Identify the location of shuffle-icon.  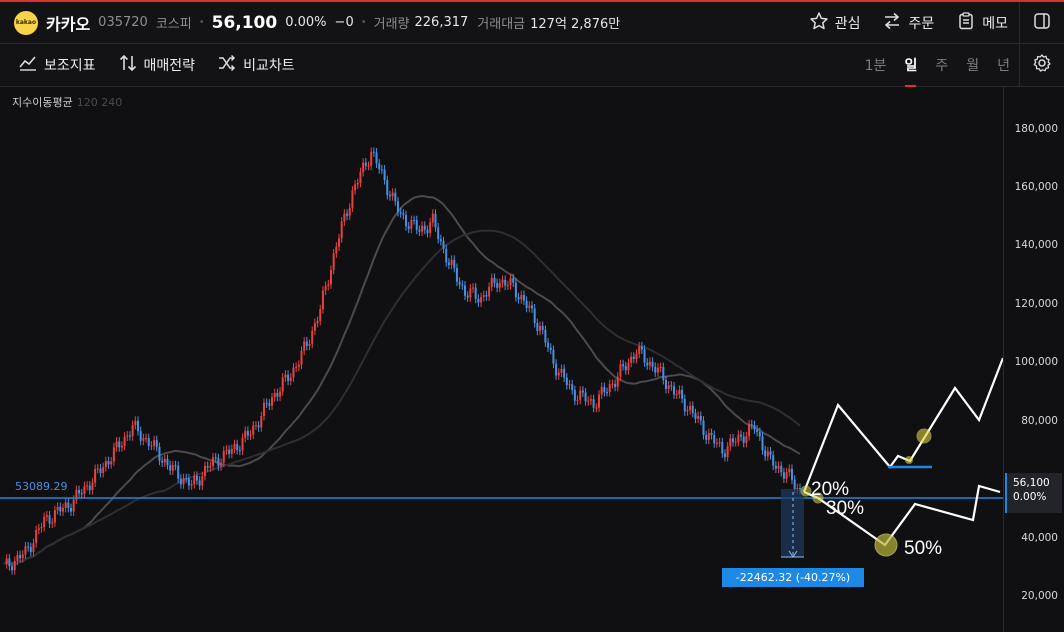
(227, 65).